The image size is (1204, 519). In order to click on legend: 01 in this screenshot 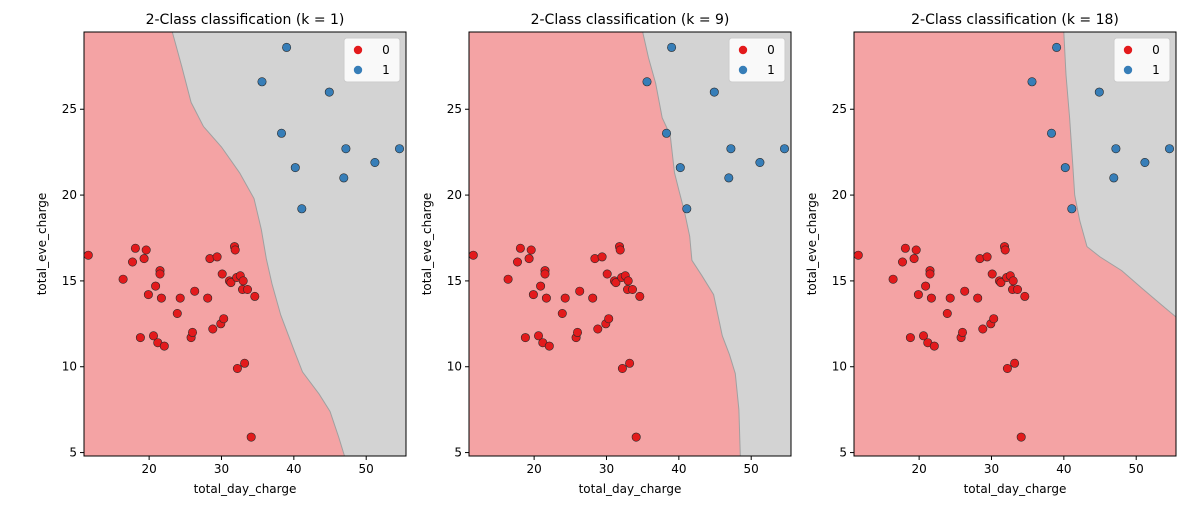, I will do `click(757, 60)`.